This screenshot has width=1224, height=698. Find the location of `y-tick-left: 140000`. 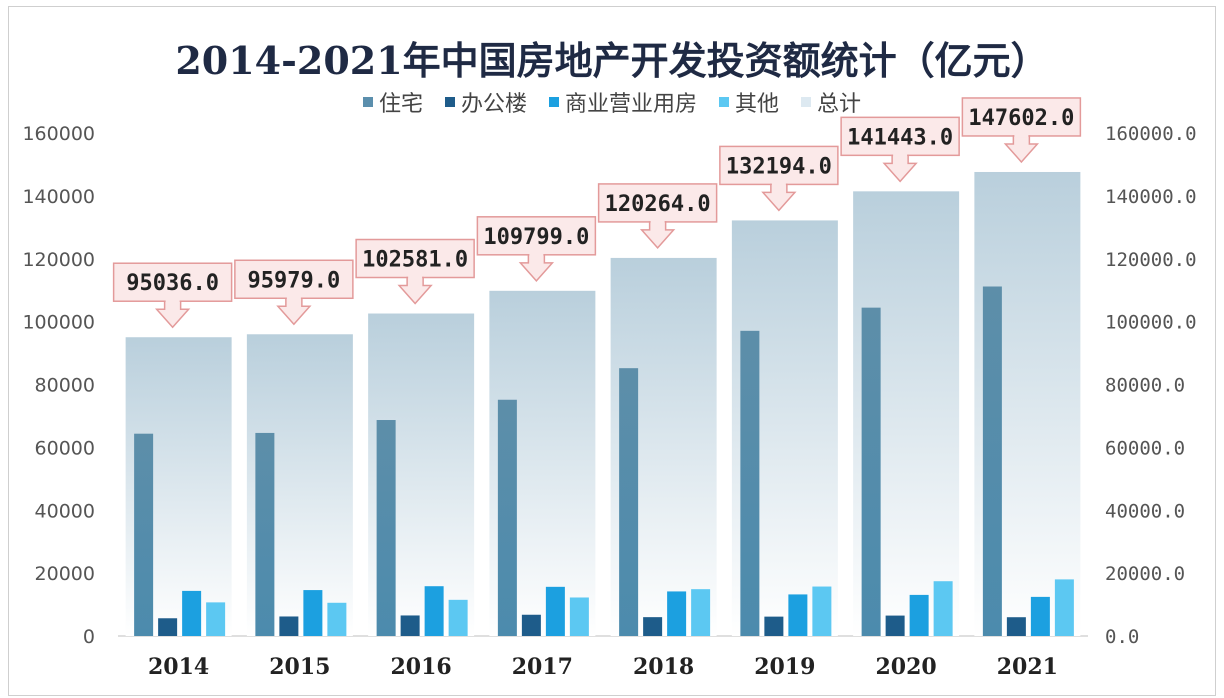

y-tick-left: 140000 is located at coordinates (58, 197).